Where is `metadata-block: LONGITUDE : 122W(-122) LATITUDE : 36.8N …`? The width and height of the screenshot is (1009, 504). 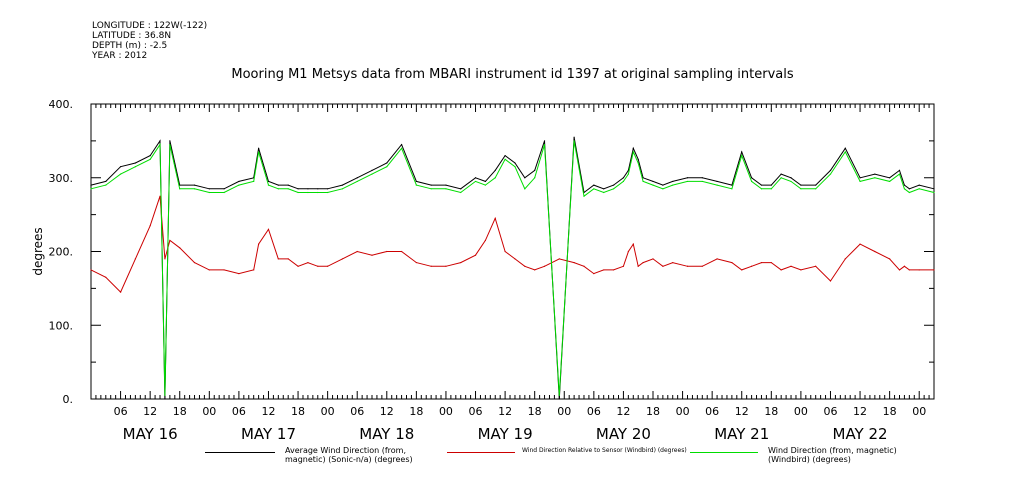 metadata-block: LONGITUDE : 122W(-122) LATITUDE : 36.8N … is located at coordinates (149, 41).